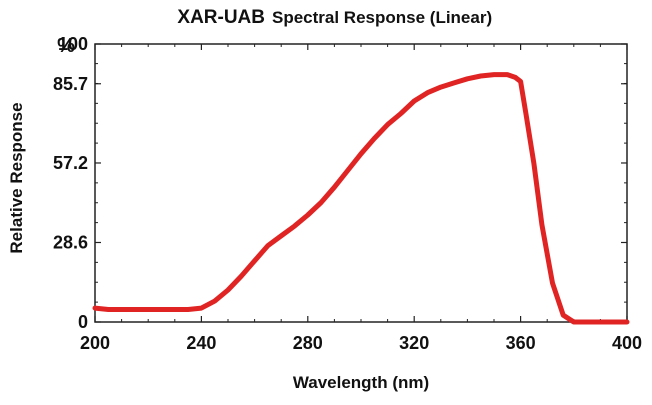 The height and width of the screenshot is (405, 652). What do you see at coordinates (83, 322) in the screenshot?
I see `y-tick-label: 0` at bounding box center [83, 322].